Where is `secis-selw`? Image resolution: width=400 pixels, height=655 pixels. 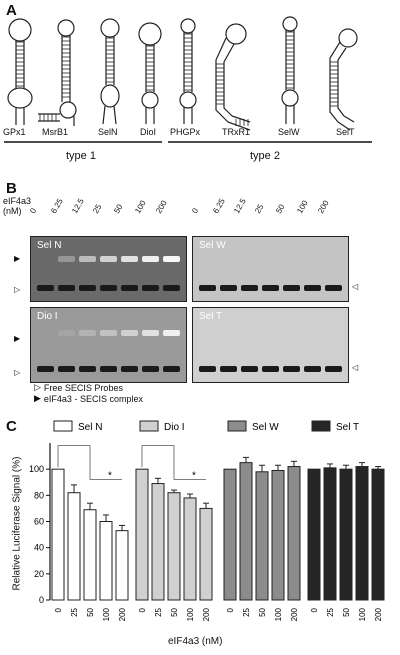
secis-selw is located at coordinates (290, 70).